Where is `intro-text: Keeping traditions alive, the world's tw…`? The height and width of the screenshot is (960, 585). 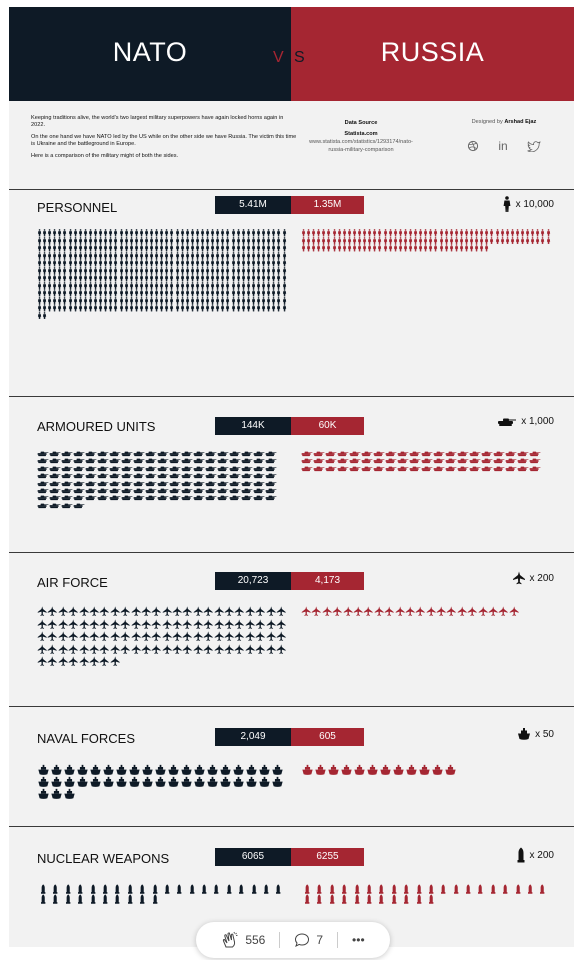 intro-text: Keeping traditions alive, the world's tw… is located at coordinates (164, 140).